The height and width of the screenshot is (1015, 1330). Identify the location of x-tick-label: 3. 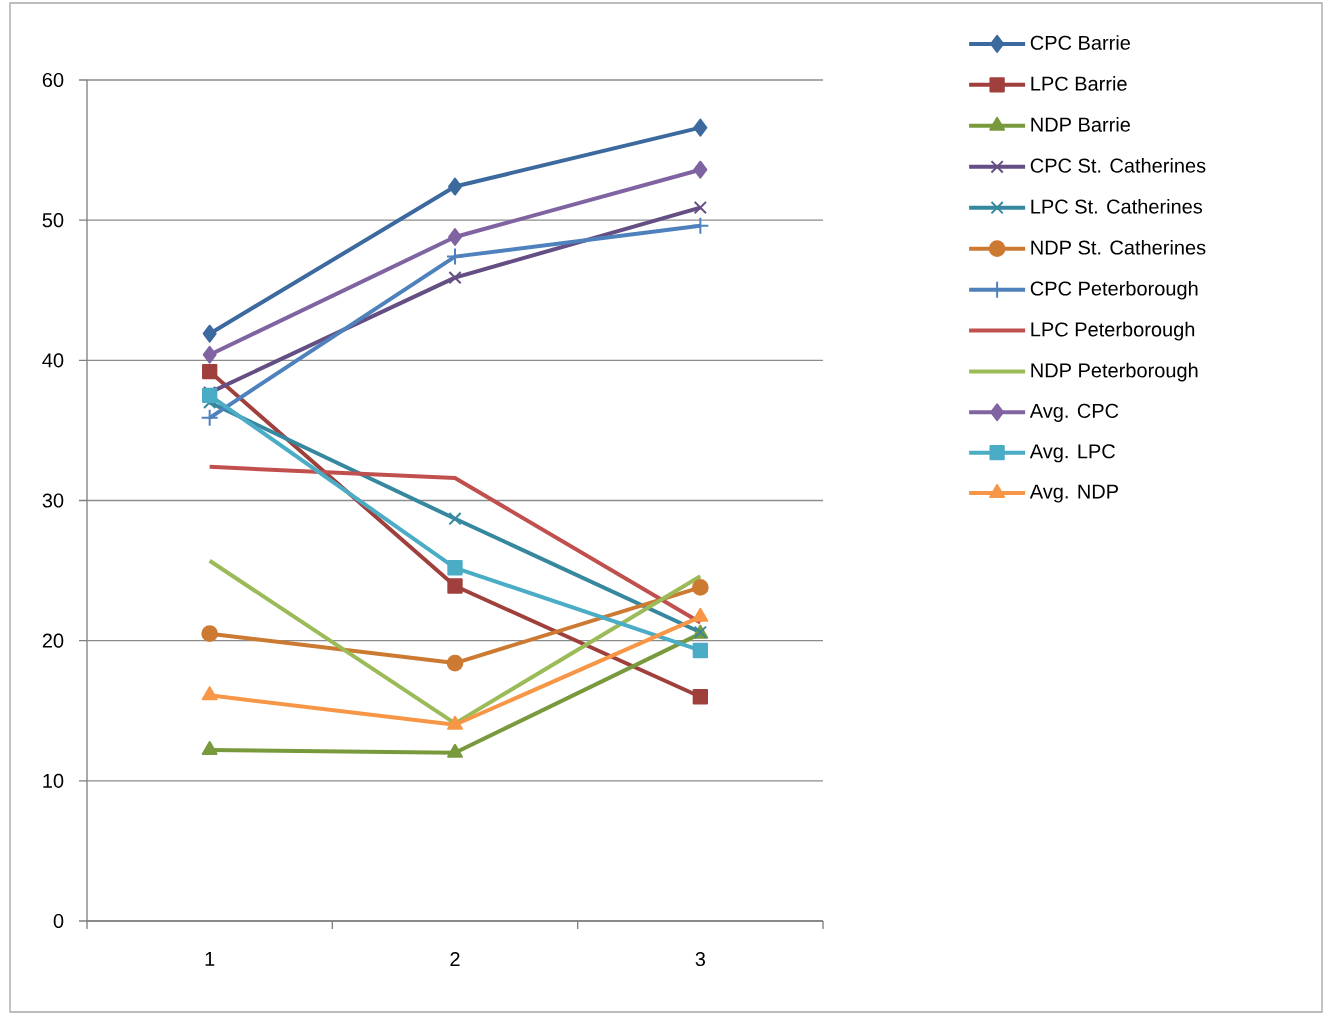
(700, 959).